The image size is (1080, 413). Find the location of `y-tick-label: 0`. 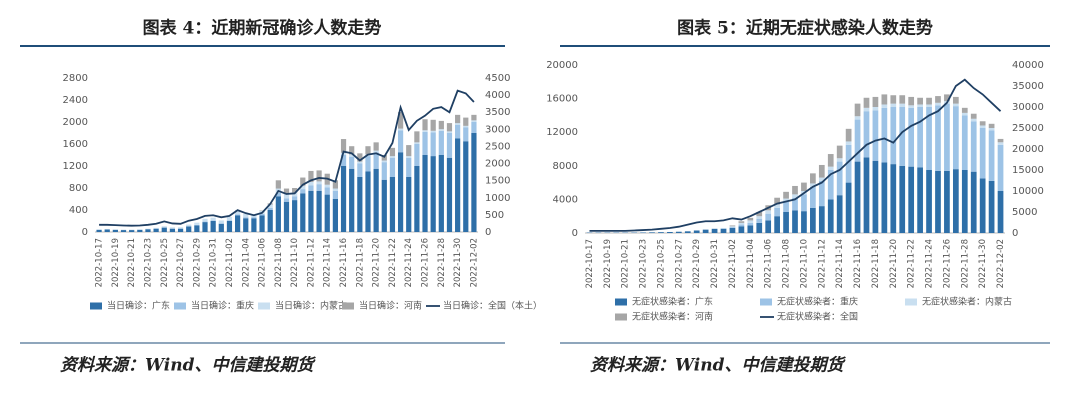

y-tick-label: 0 is located at coordinates (85, 232).